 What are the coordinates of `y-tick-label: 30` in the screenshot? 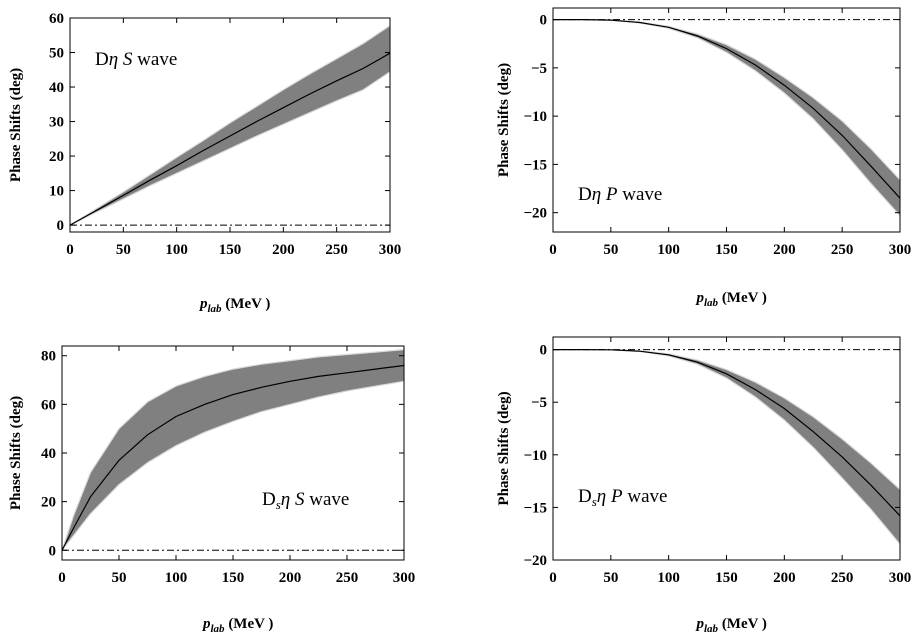 It's located at (56, 123).